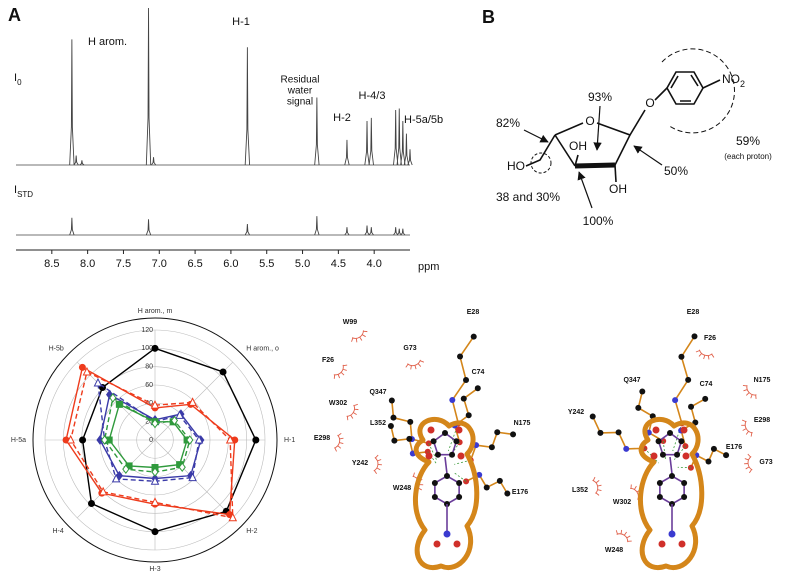  I want to click on peak-label: signal, so click(300, 102).